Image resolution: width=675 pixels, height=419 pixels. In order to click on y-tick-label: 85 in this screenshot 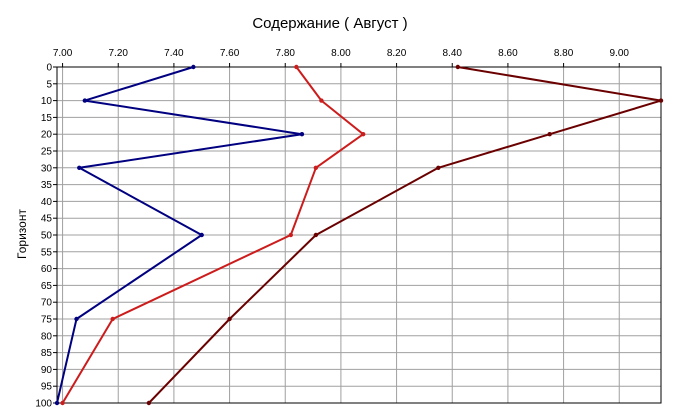, I will do `click(47, 353)`.